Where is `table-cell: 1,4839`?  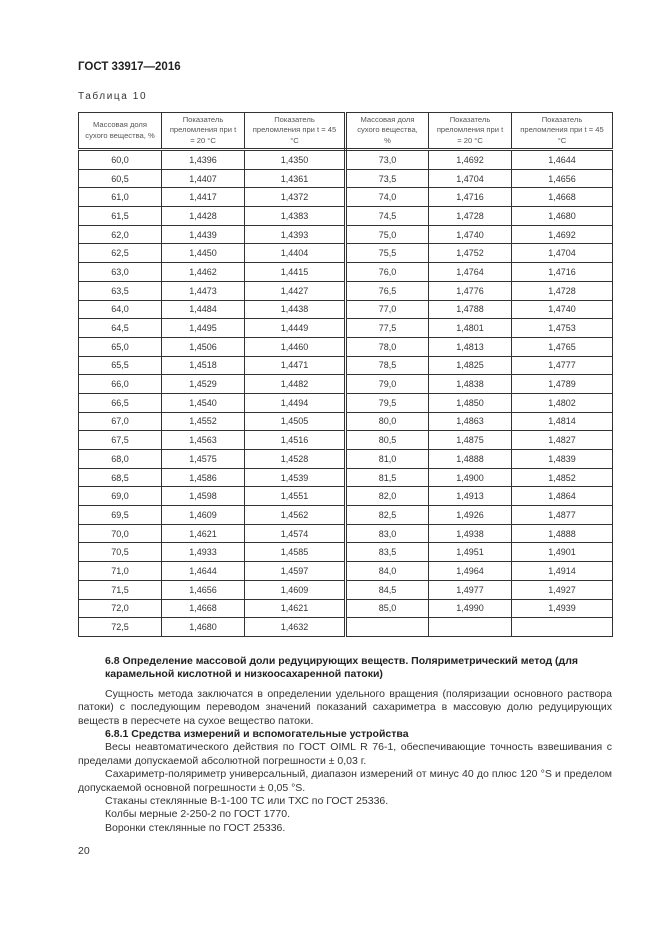 table-cell: 1,4839 is located at coordinates (562, 459).